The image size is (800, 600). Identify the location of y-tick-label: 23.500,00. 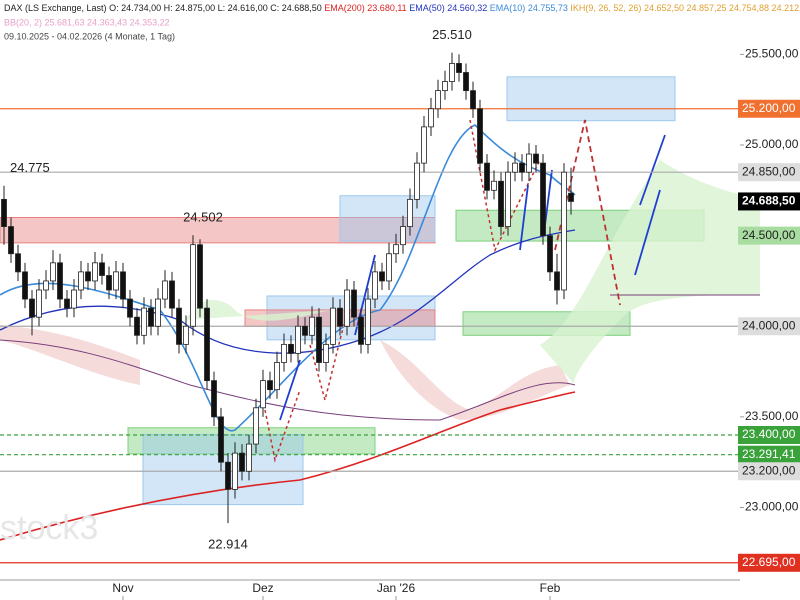
(772, 416).